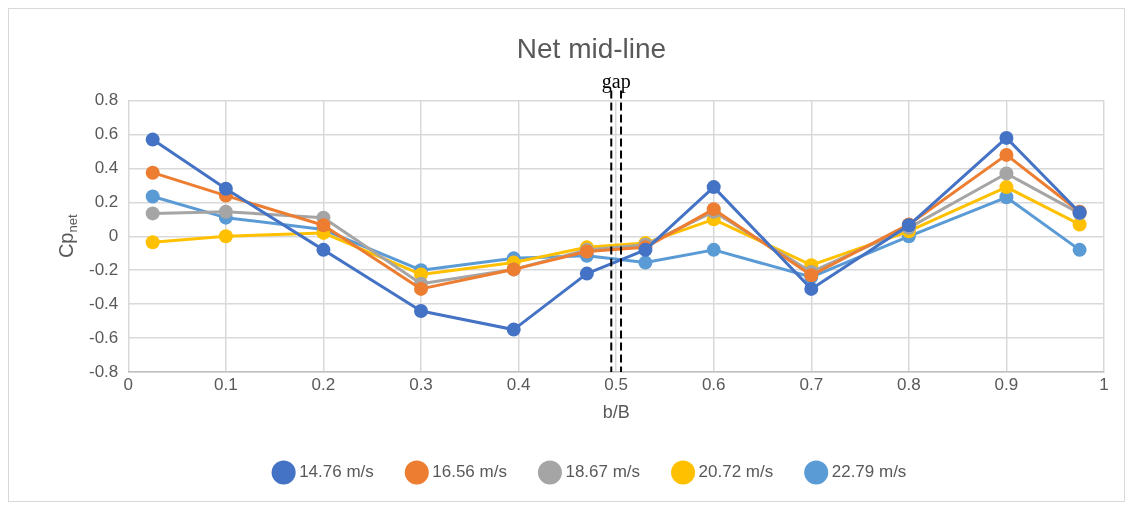 Image resolution: width=1133 pixels, height=510 pixels. Describe the element at coordinates (106, 168) in the screenshot. I see `y-tick-label: 0.4` at that location.